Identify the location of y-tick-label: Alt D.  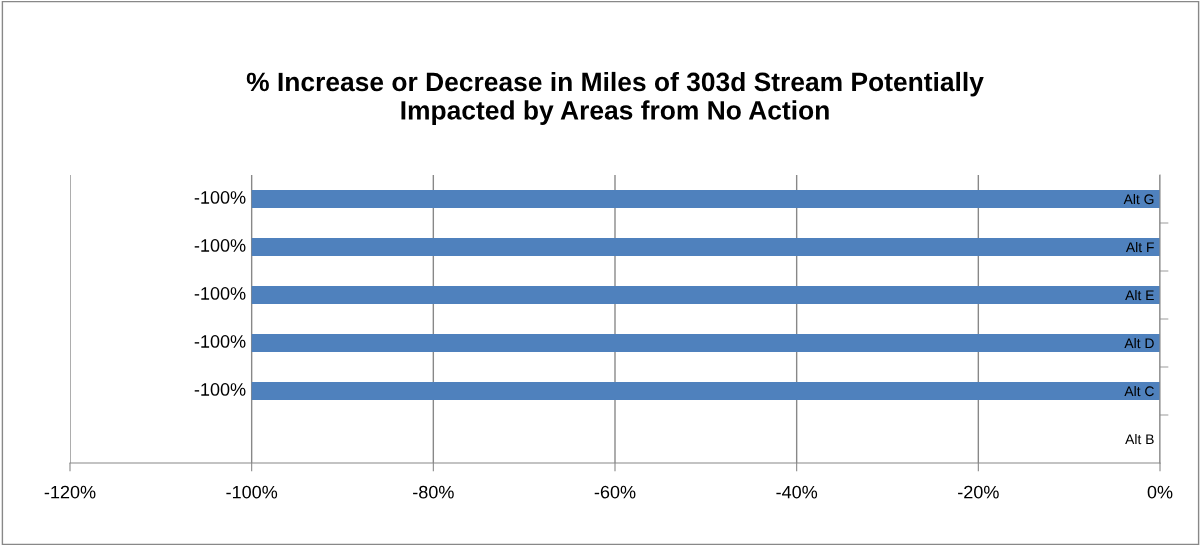
(1139, 343).